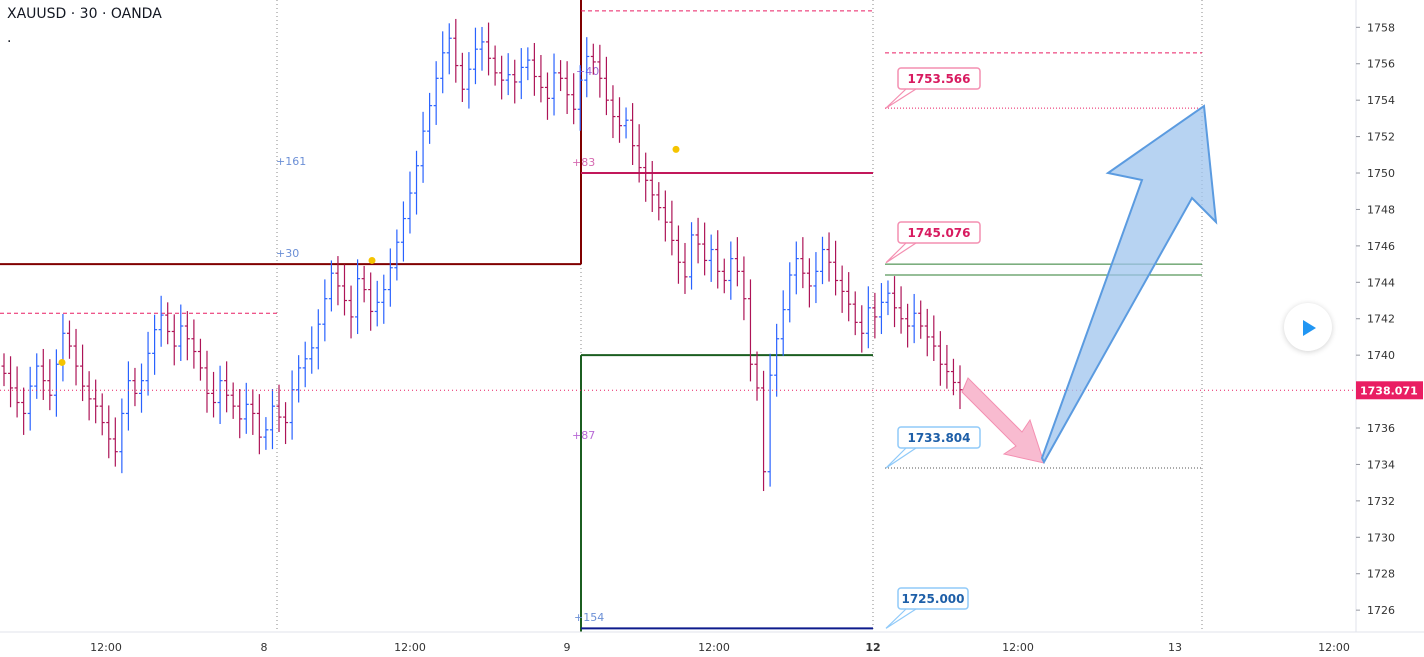 The width and height of the screenshot is (1424, 657). Describe the element at coordinates (1175, 647) in the screenshot. I see `time-tick-label: 13` at that location.